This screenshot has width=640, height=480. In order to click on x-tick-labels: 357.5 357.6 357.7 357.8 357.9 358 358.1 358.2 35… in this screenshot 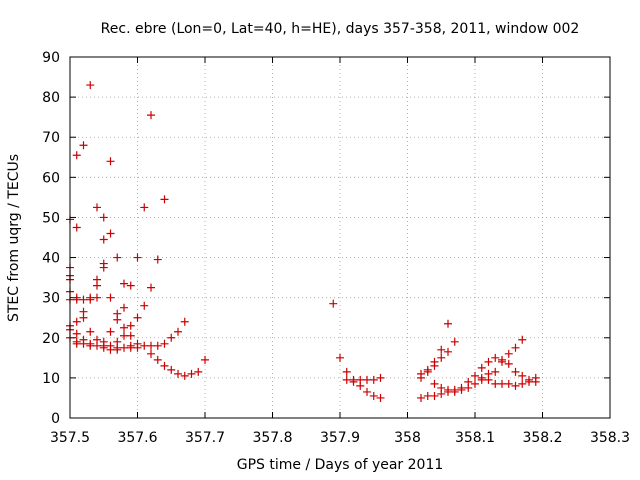, I will do `click(340, 438)`.